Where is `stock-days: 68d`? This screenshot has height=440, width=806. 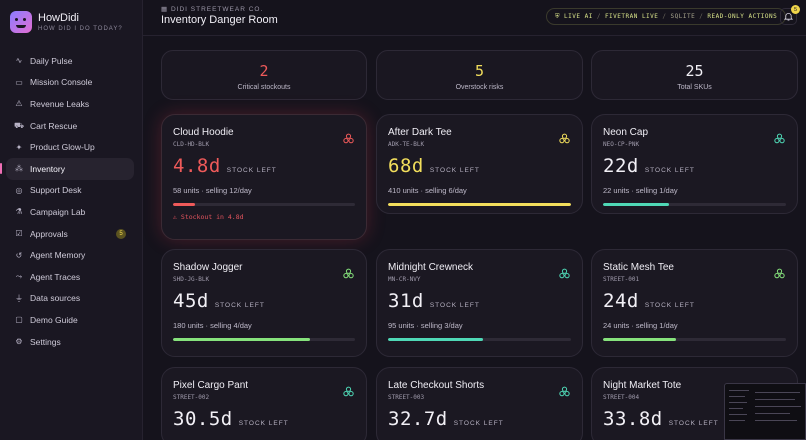
stock-days: 68d is located at coordinates (406, 166).